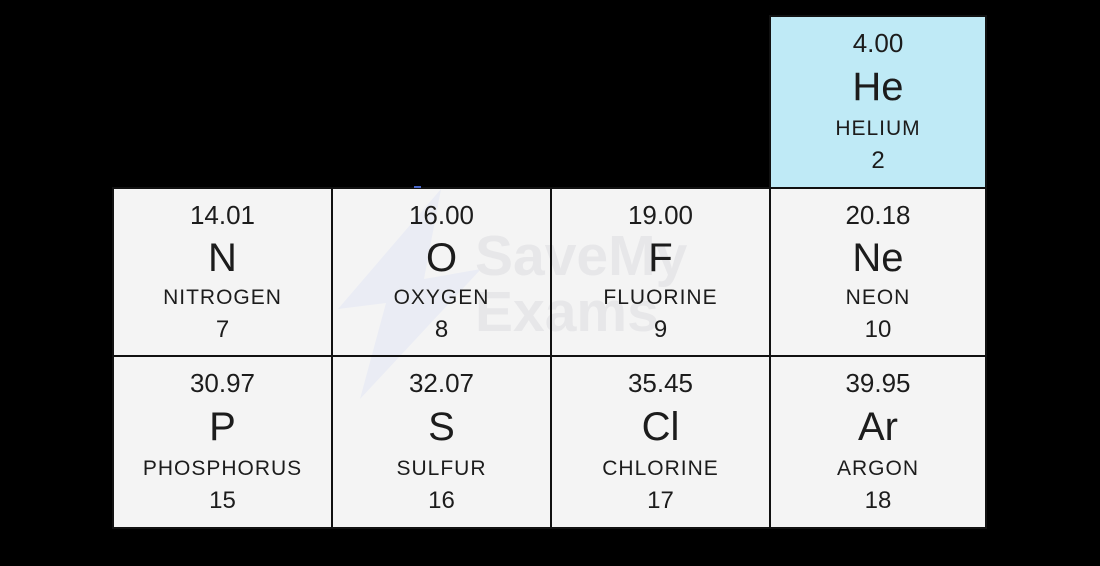 Image resolution: width=1100 pixels, height=566 pixels. Describe the element at coordinates (222, 427) in the screenshot. I see `element-symbol: P` at that location.